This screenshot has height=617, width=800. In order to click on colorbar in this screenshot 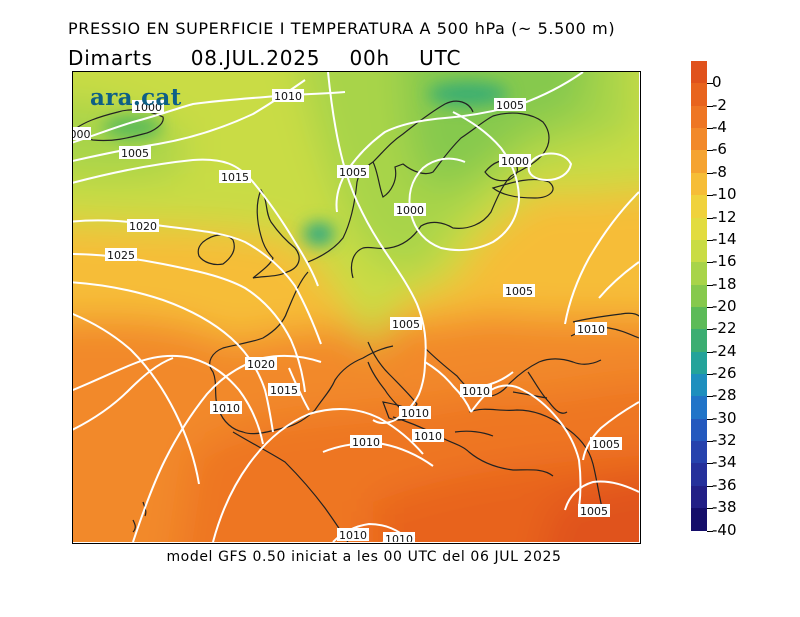, I will do `click(699, 307)`.